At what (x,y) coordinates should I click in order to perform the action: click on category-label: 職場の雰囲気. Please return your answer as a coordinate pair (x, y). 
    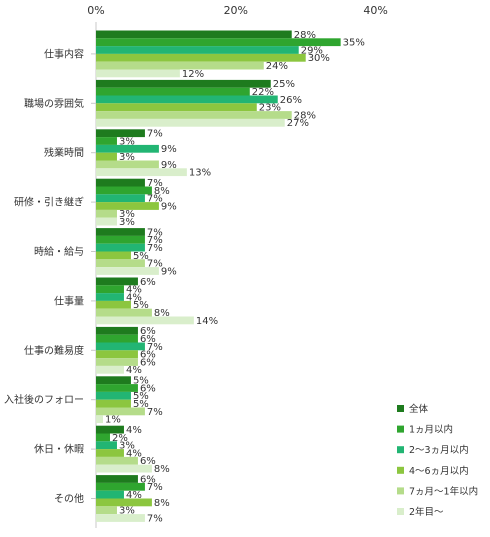
    Looking at the image, I should click on (54, 103).